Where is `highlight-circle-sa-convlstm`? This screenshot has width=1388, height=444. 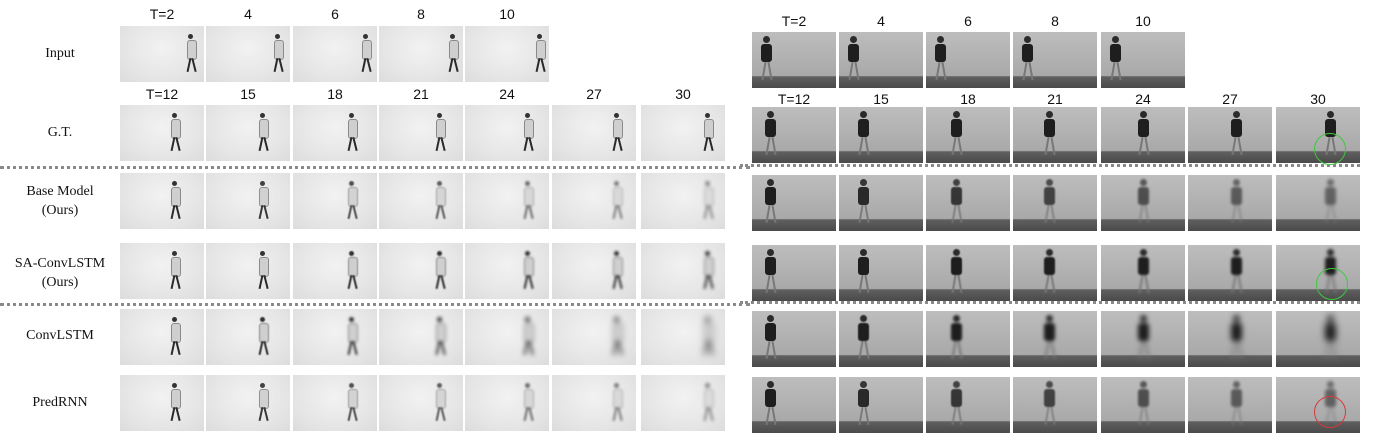
highlight-circle-sa-convlstm is located at coordinates (1332, 284).